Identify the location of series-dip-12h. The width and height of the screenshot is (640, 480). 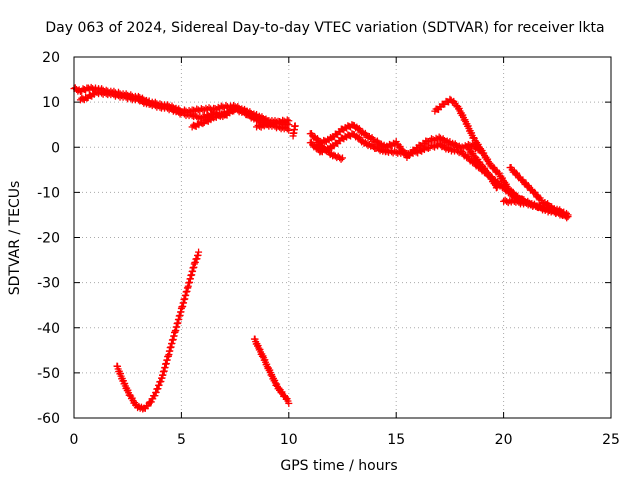
(329, 151).